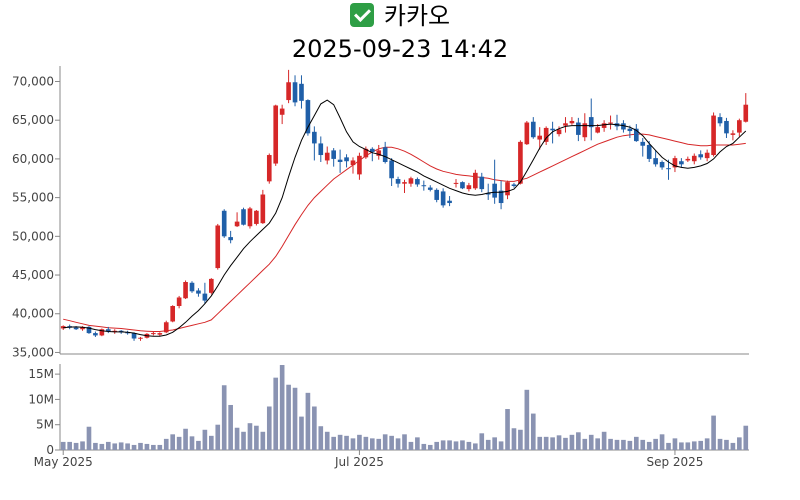 The image size is (800, 500). What do you see at coordinates (63, 462) in the screenshot?
I see `date-tick-label: May 2025` at bounding box center [63, 462].